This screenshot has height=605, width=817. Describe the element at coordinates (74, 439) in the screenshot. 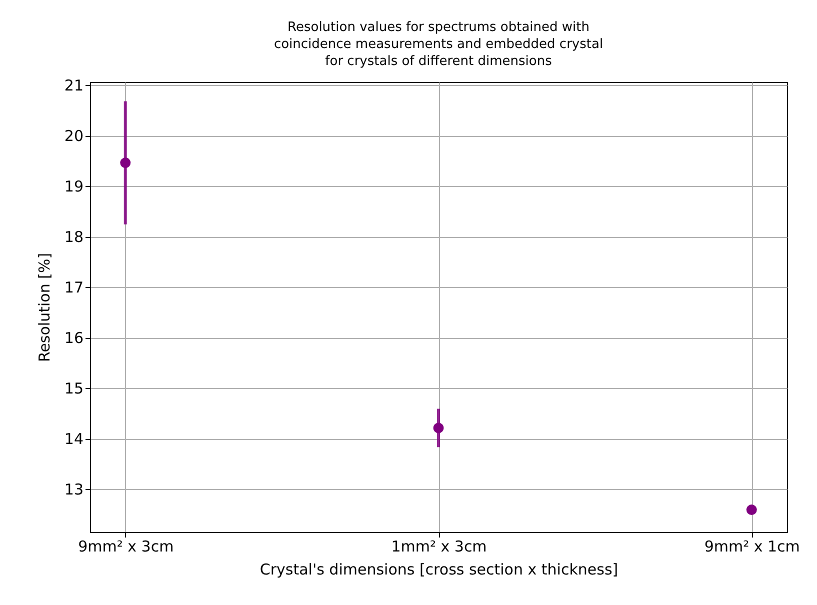

I see `y-tick-label: 14` at that location.